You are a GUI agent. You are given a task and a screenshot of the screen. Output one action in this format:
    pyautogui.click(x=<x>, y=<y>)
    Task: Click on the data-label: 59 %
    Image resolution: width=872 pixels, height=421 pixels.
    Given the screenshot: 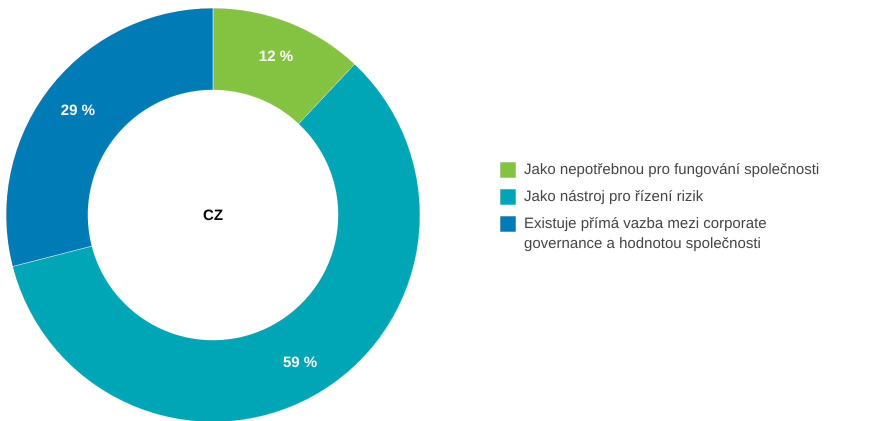 What is the action you would take?
    pyautogui.click(x=300, y=363)
    